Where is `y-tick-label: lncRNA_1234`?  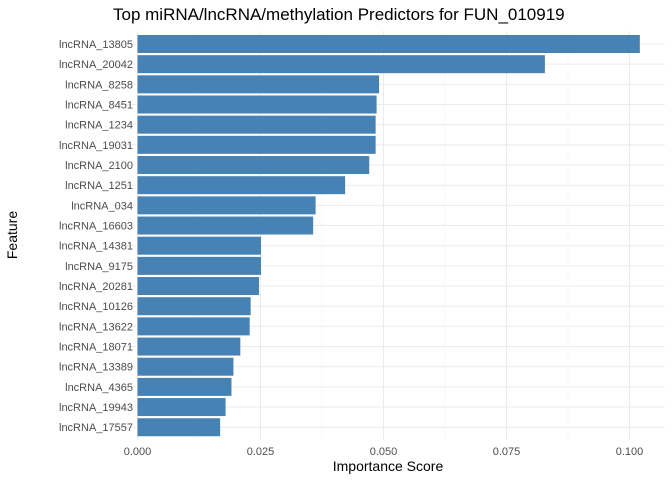
y-tick-label: lncRNA_1234 is located at coordinates (99, 126).